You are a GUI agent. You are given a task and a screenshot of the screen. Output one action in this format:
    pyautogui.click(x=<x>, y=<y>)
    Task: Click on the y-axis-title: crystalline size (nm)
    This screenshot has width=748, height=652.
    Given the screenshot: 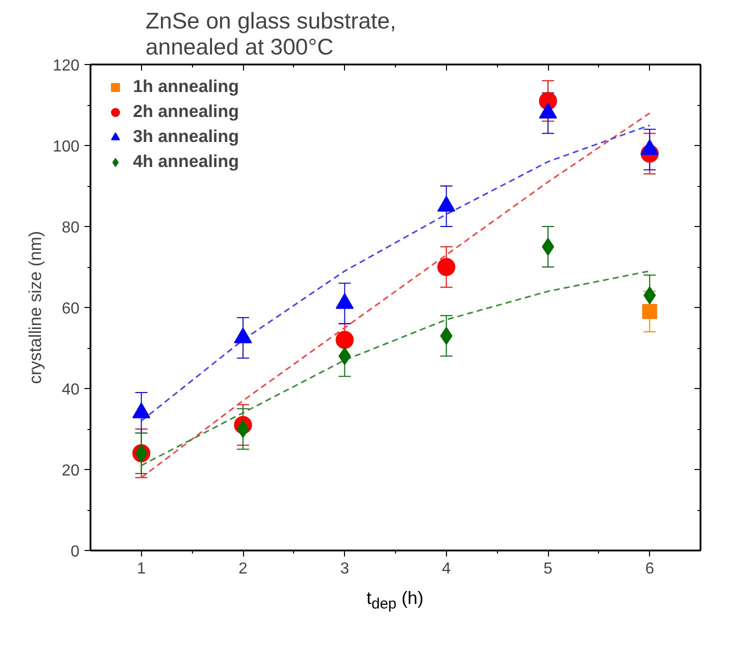 What is the action you would take?
    pyautogui.click(x=34, y=307)
    